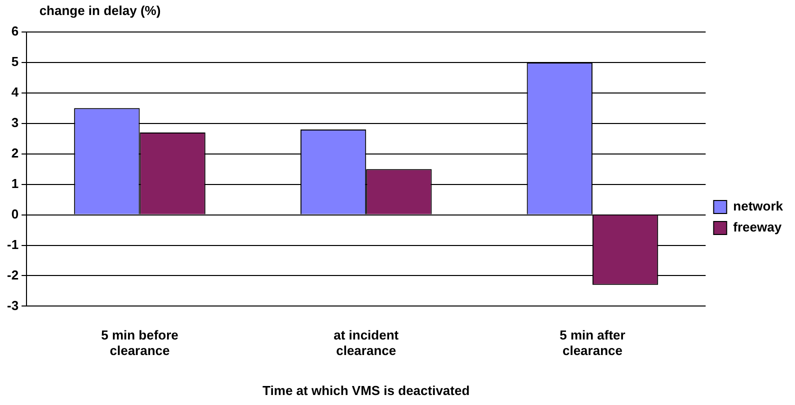 The height and width of the screenshot is (405, 795). Describe the element at coordinates (12, 274) in the screenshot. I see `y-tick-label: -2` at that location.